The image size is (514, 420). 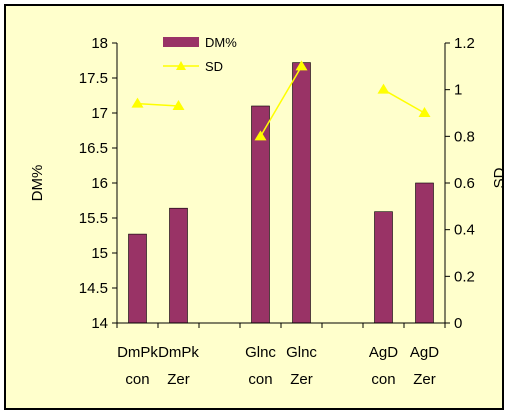 What do you see at coordinates (99, 323) in the screenshot?
I see `y-tick-label: 14` at bounding box center [99, 323].